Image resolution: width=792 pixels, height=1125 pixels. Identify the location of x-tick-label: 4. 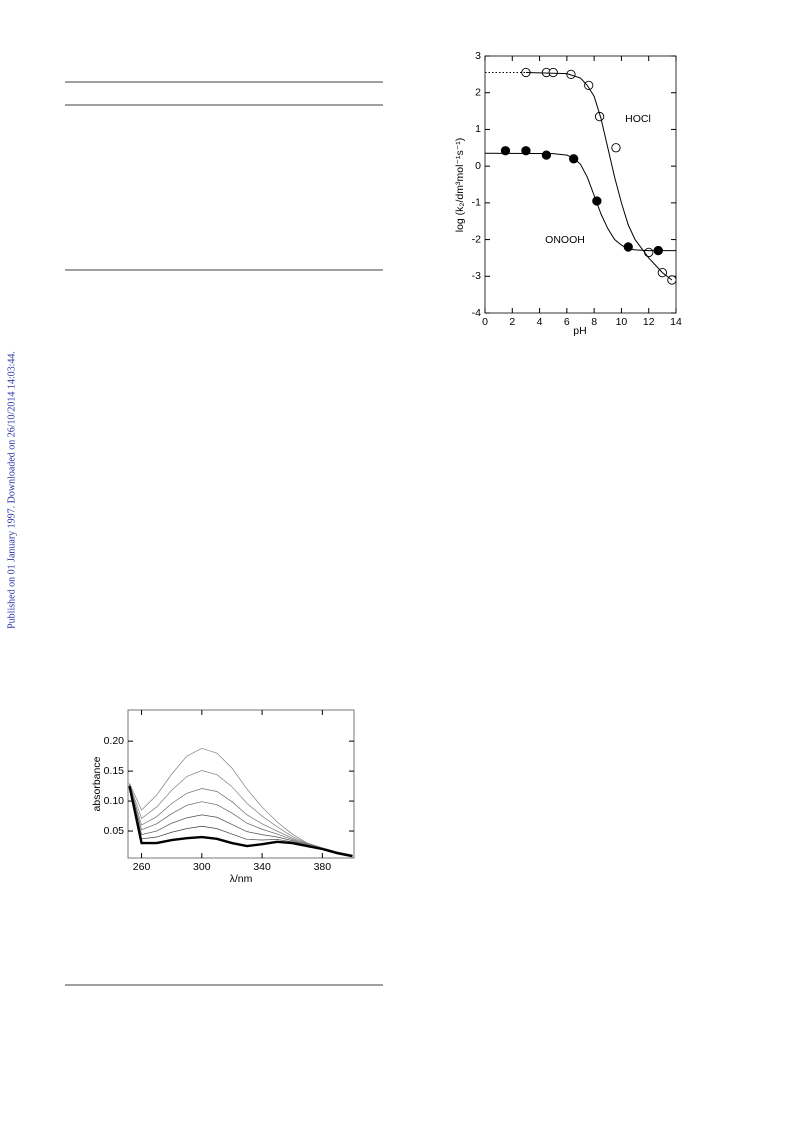
(540, 322).